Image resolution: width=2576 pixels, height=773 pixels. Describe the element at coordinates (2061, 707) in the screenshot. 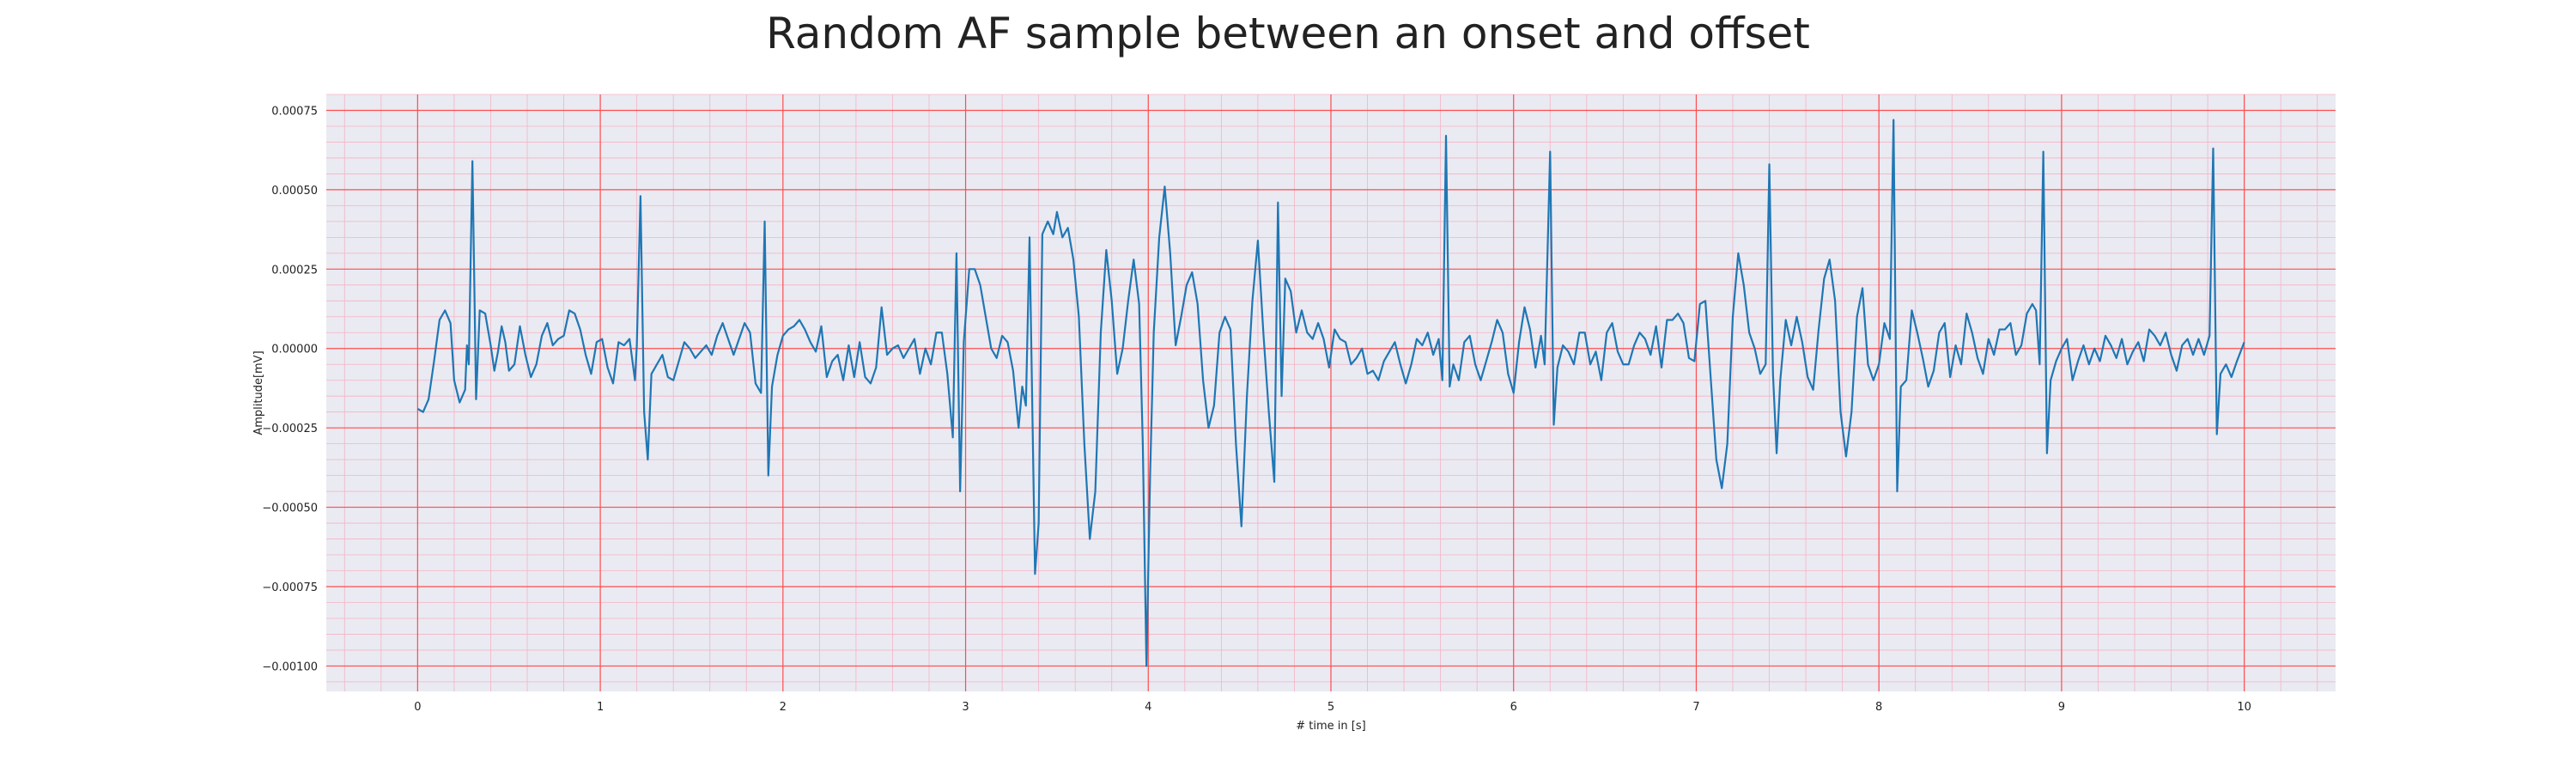

I see `x-tick-label: 9` at that location.